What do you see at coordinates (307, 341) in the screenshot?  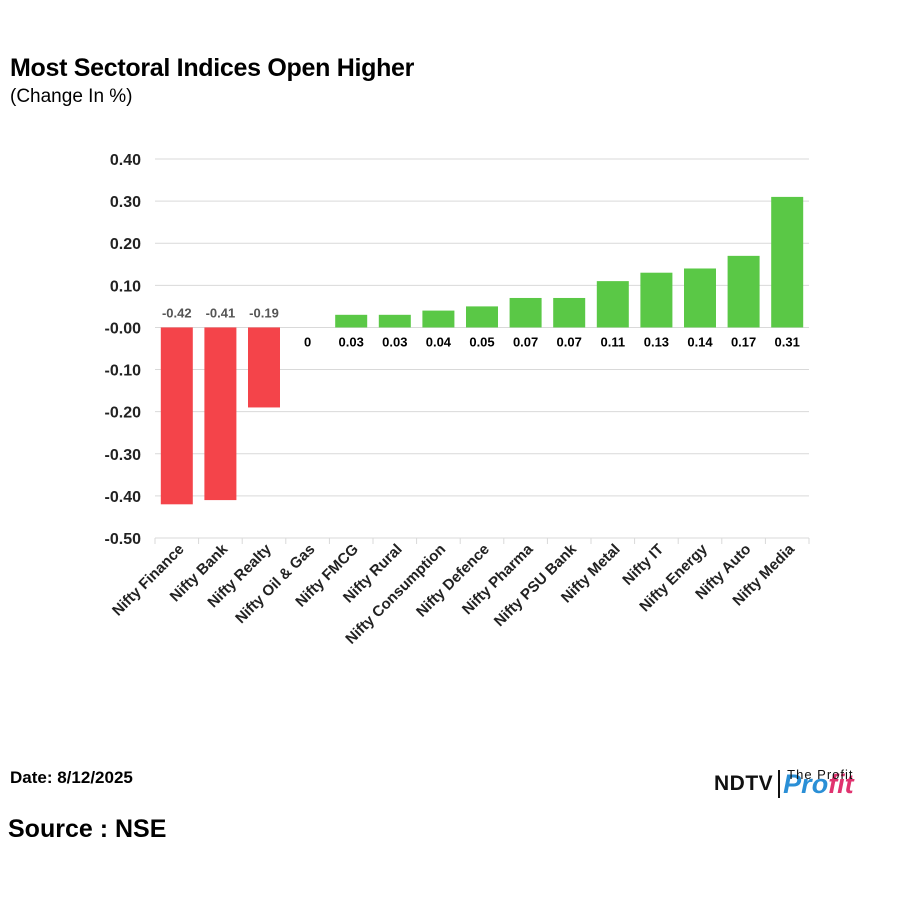 I see `data-label: 0` at bounding box center [307, 341].